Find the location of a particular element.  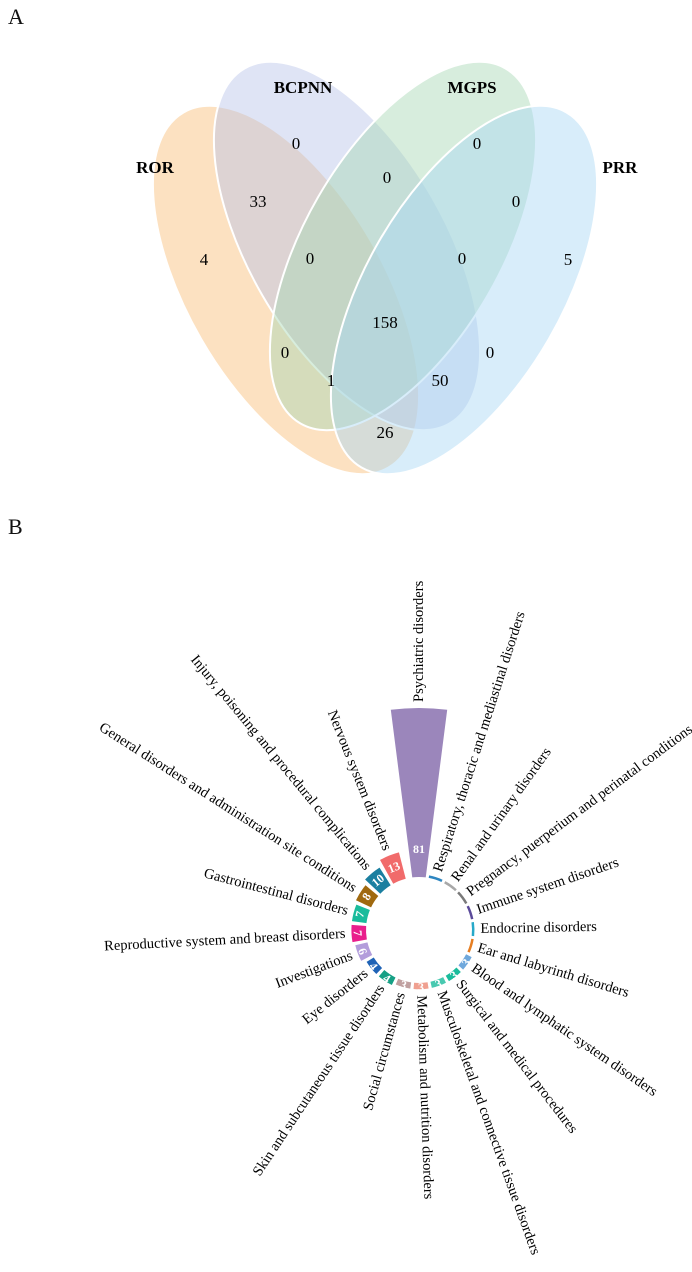

bar-value-label: 13 is located at coordinates (394, 867).